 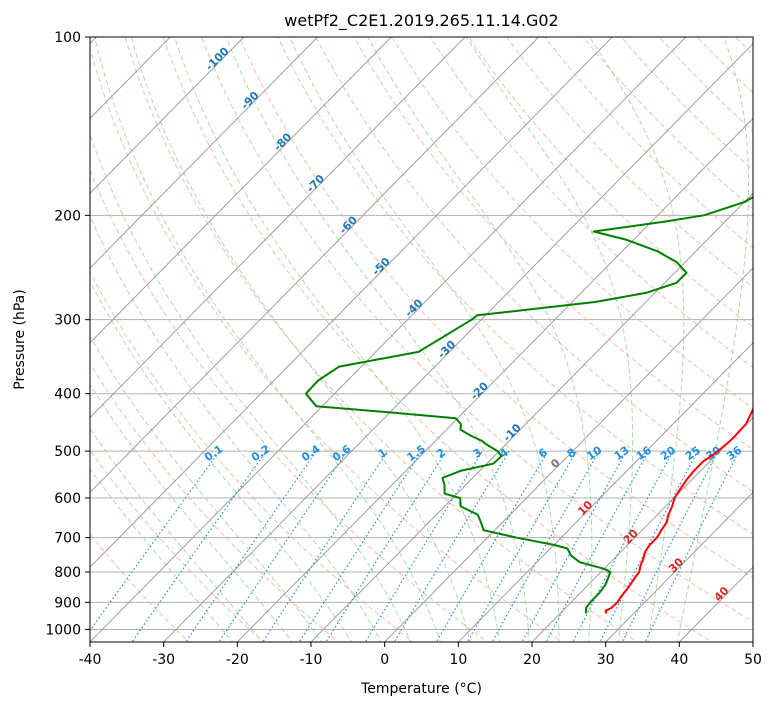 What do you see at coordinates (282, 141) in the screenshot?
I see `isotherm-label: -80` at bounding box center [282, 141].